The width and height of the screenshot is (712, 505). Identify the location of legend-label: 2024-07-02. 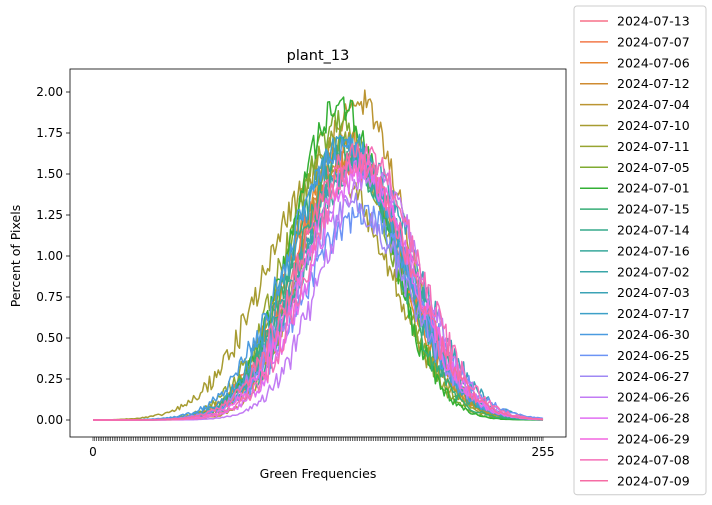
(653, 271).